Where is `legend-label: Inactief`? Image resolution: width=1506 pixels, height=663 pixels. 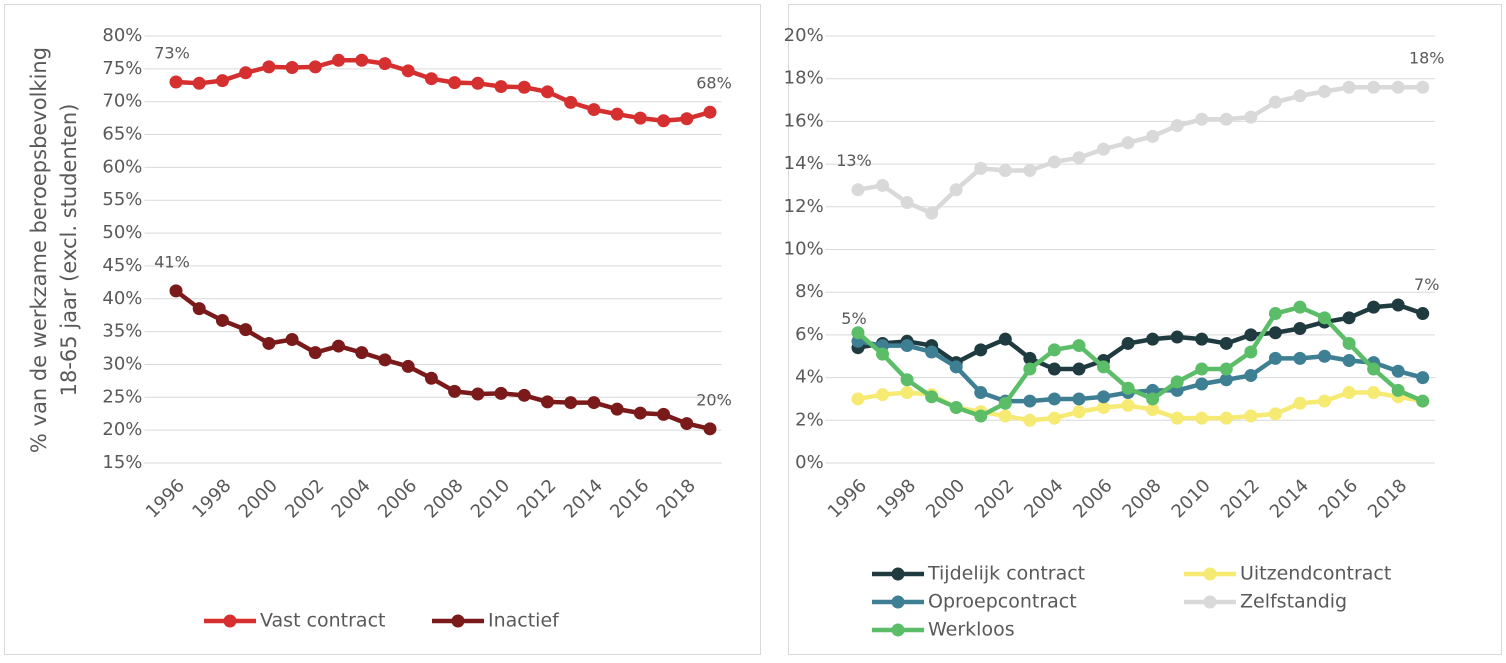 legend-label: Inactief is located at coordinates (524, 621).